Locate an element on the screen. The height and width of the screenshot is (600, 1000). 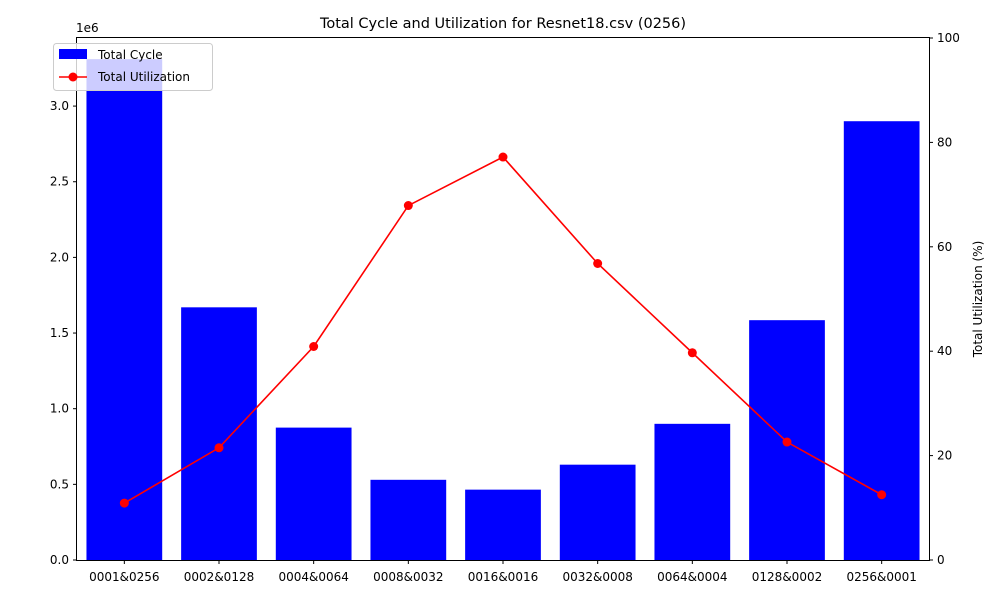
left-tick-label: 3.0 is located at coordinates (59, 106).